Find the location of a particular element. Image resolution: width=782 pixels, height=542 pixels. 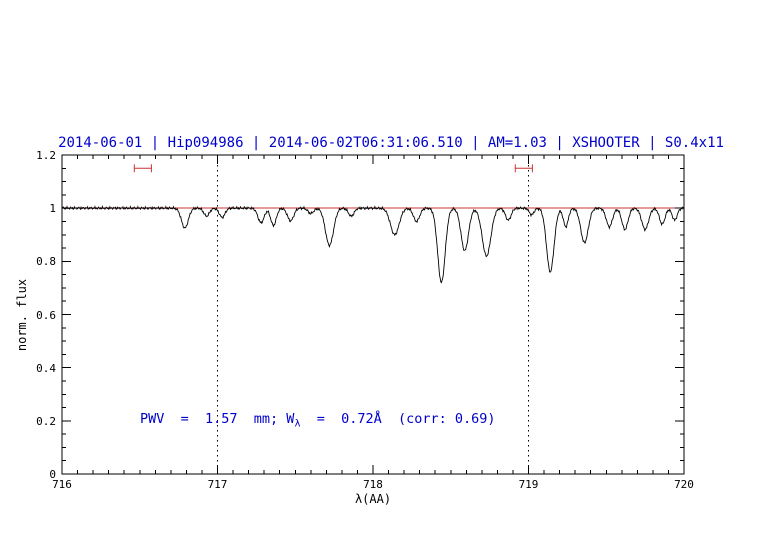

pwv-annotation: PWV = 1.57 mm; Wλ = 0.72Å (corr: 0.69) is located at coordinates (318, 420).